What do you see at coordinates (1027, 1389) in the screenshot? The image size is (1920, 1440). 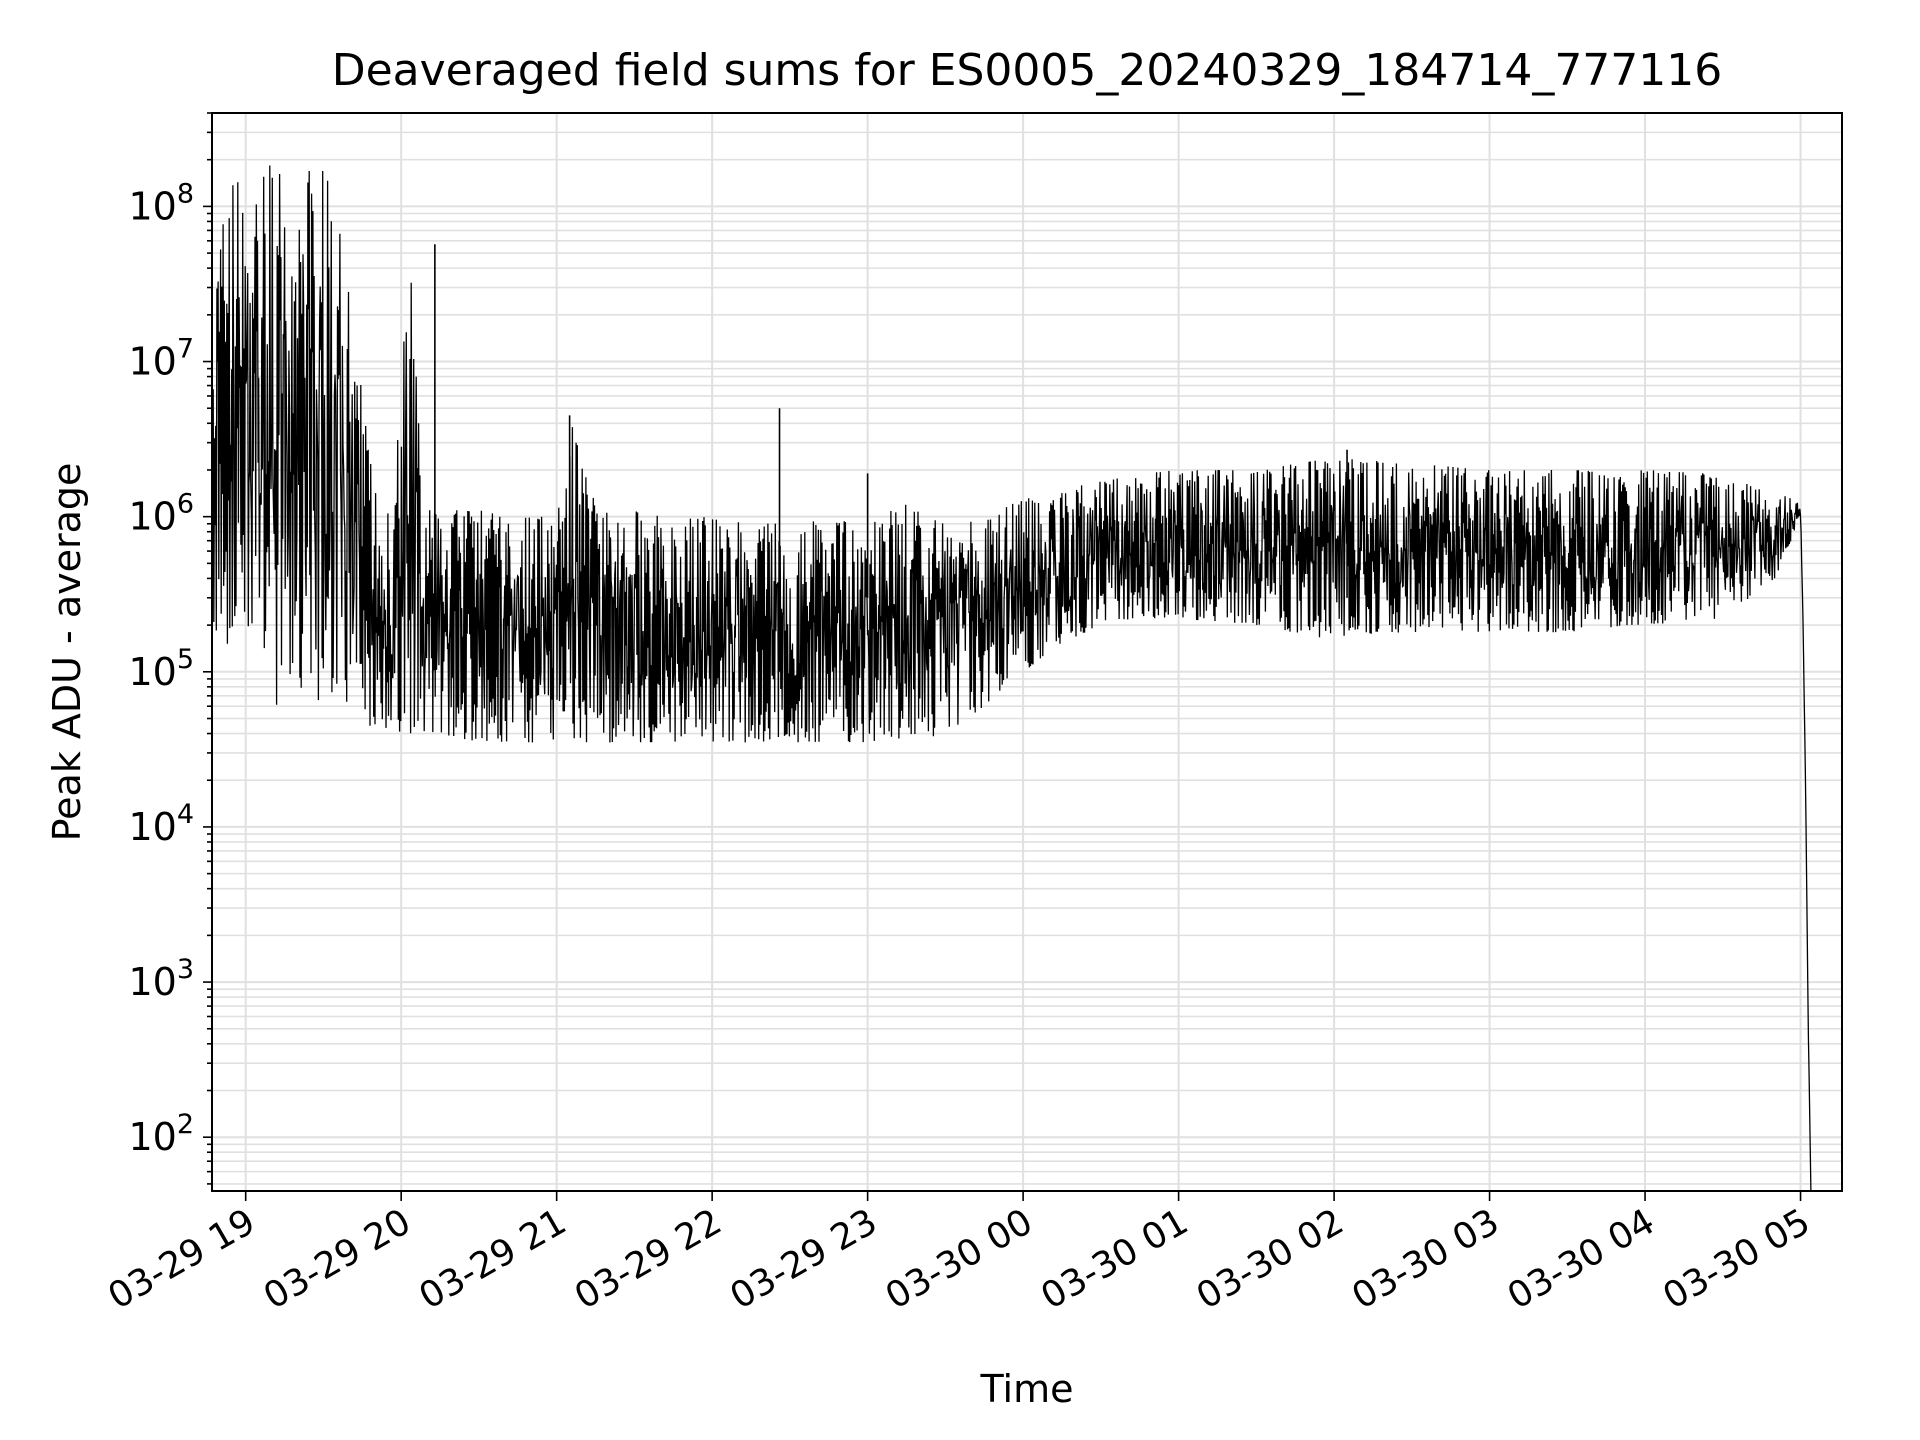 I see `x-axis-label: Time` at bounding box center [1027, 1389].